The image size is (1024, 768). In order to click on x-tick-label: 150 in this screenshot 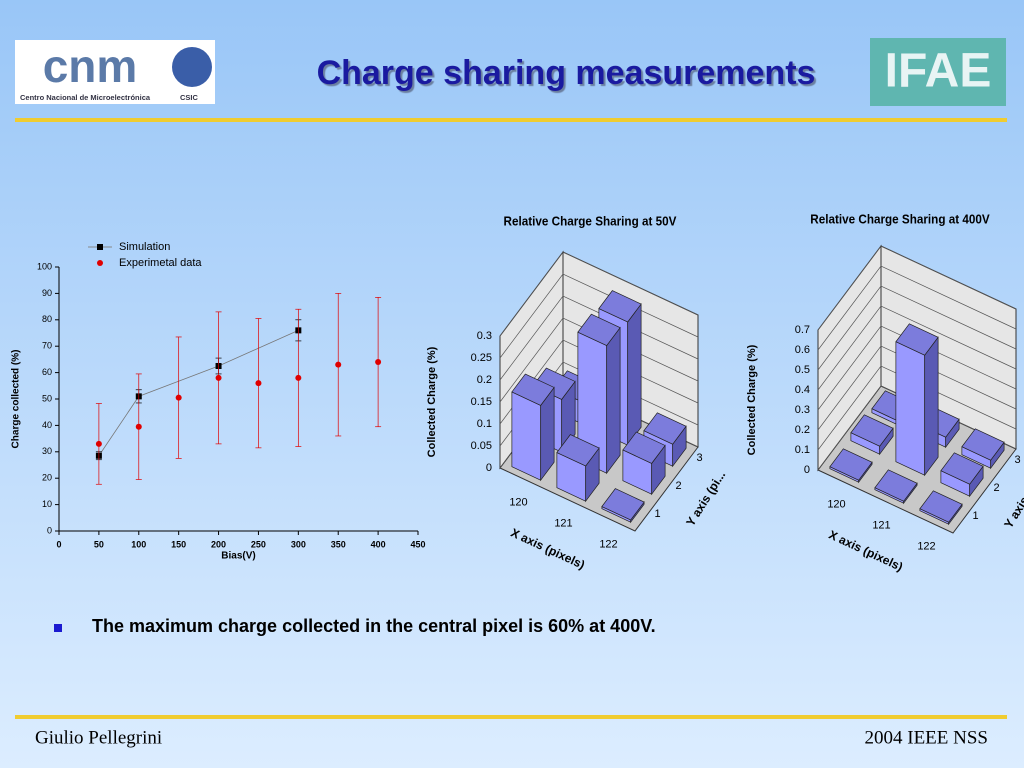, I will do `click(178, 544)`.